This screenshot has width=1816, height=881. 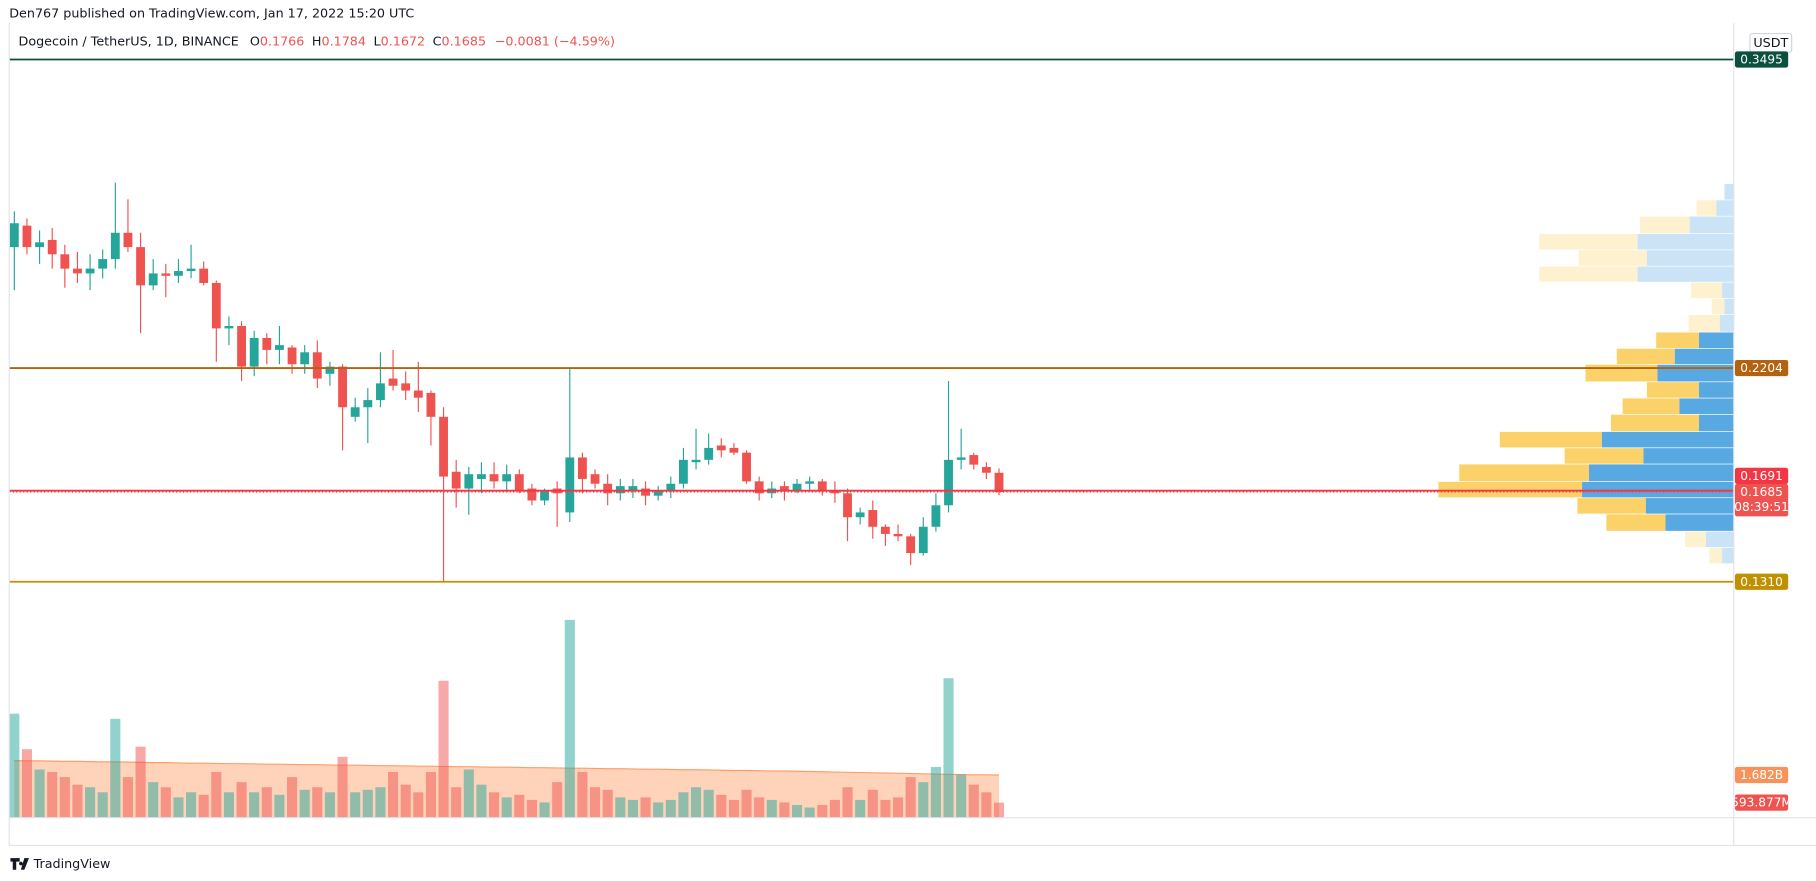 I want to click on price-tag: 0.2204, so click(x=1761, y=368).